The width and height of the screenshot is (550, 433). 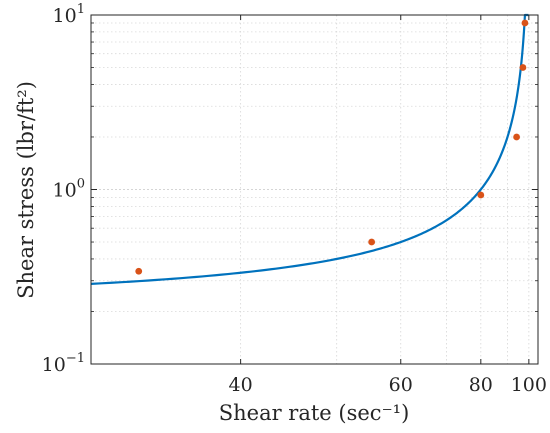 What do you see at coordinates (69, 189) in the screenshot?
I see `y-tick-label: 10⁰` at bounding box center [69, 189].